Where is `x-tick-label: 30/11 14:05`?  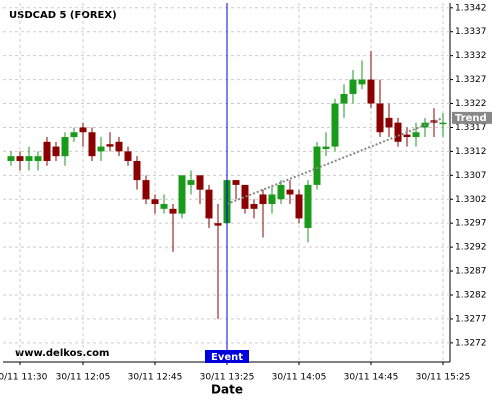 x-tick-label: 30/11 14:05 is located at coordinates (299, 378).